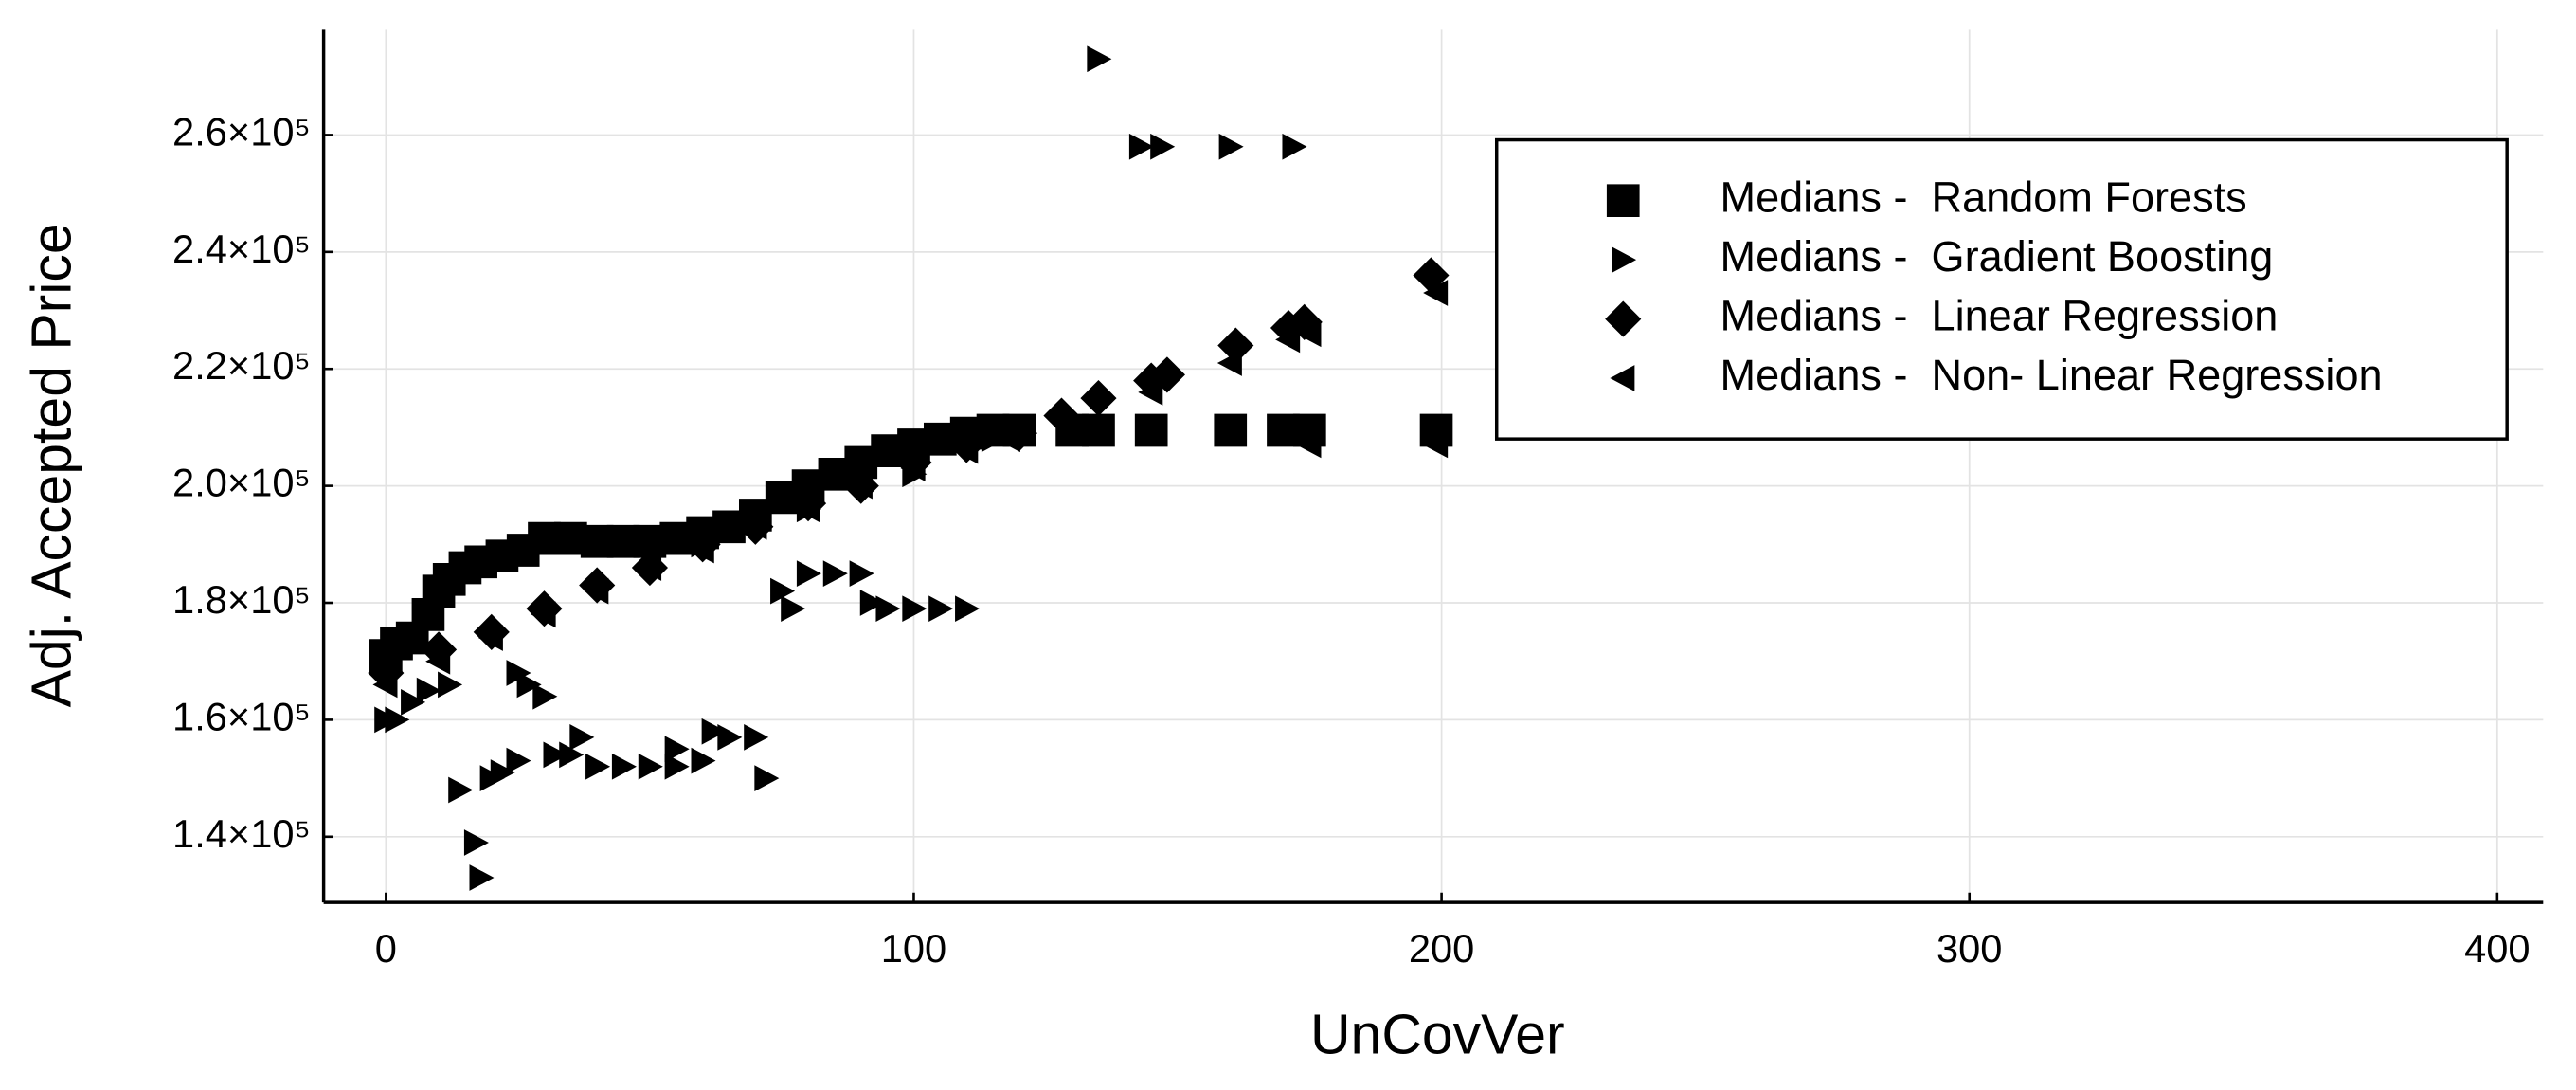 The image size is (2576, 1090). Describe the element at coordinates (241, 483) in the screenshot. I see `y-tick-label: 2.0×10⁵` at that location.